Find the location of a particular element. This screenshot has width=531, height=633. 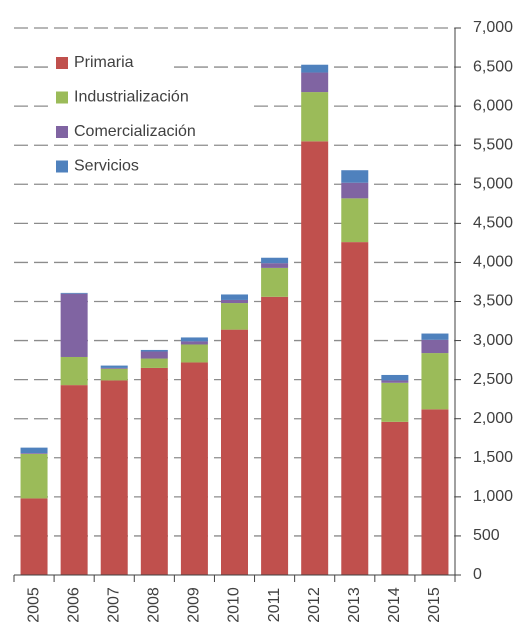

y-tick-label: 500 is located at coordinates (486, 535).